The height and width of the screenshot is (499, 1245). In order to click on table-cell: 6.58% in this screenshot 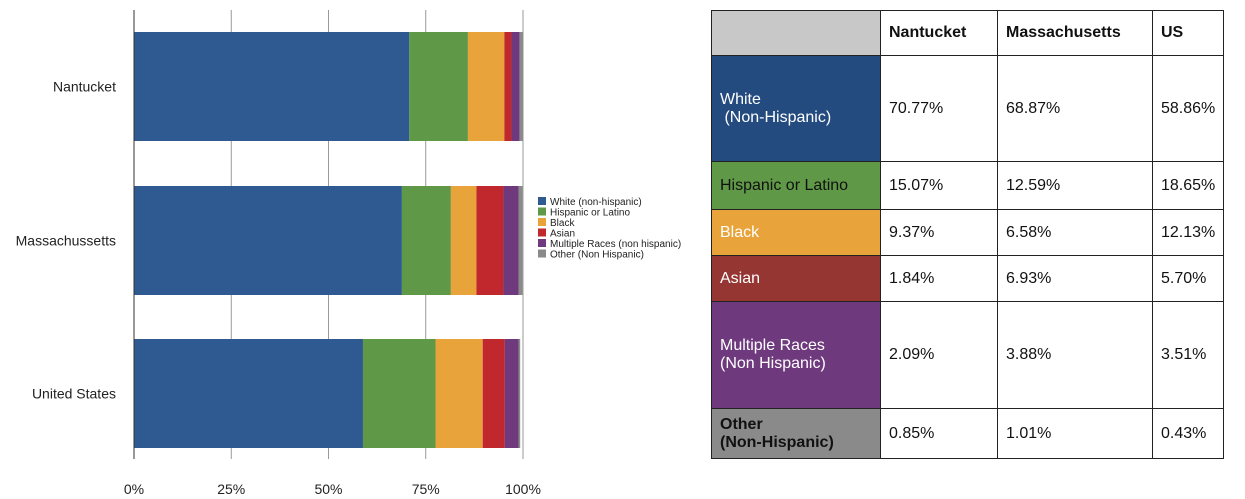, I will do `click(1075, 232)`.